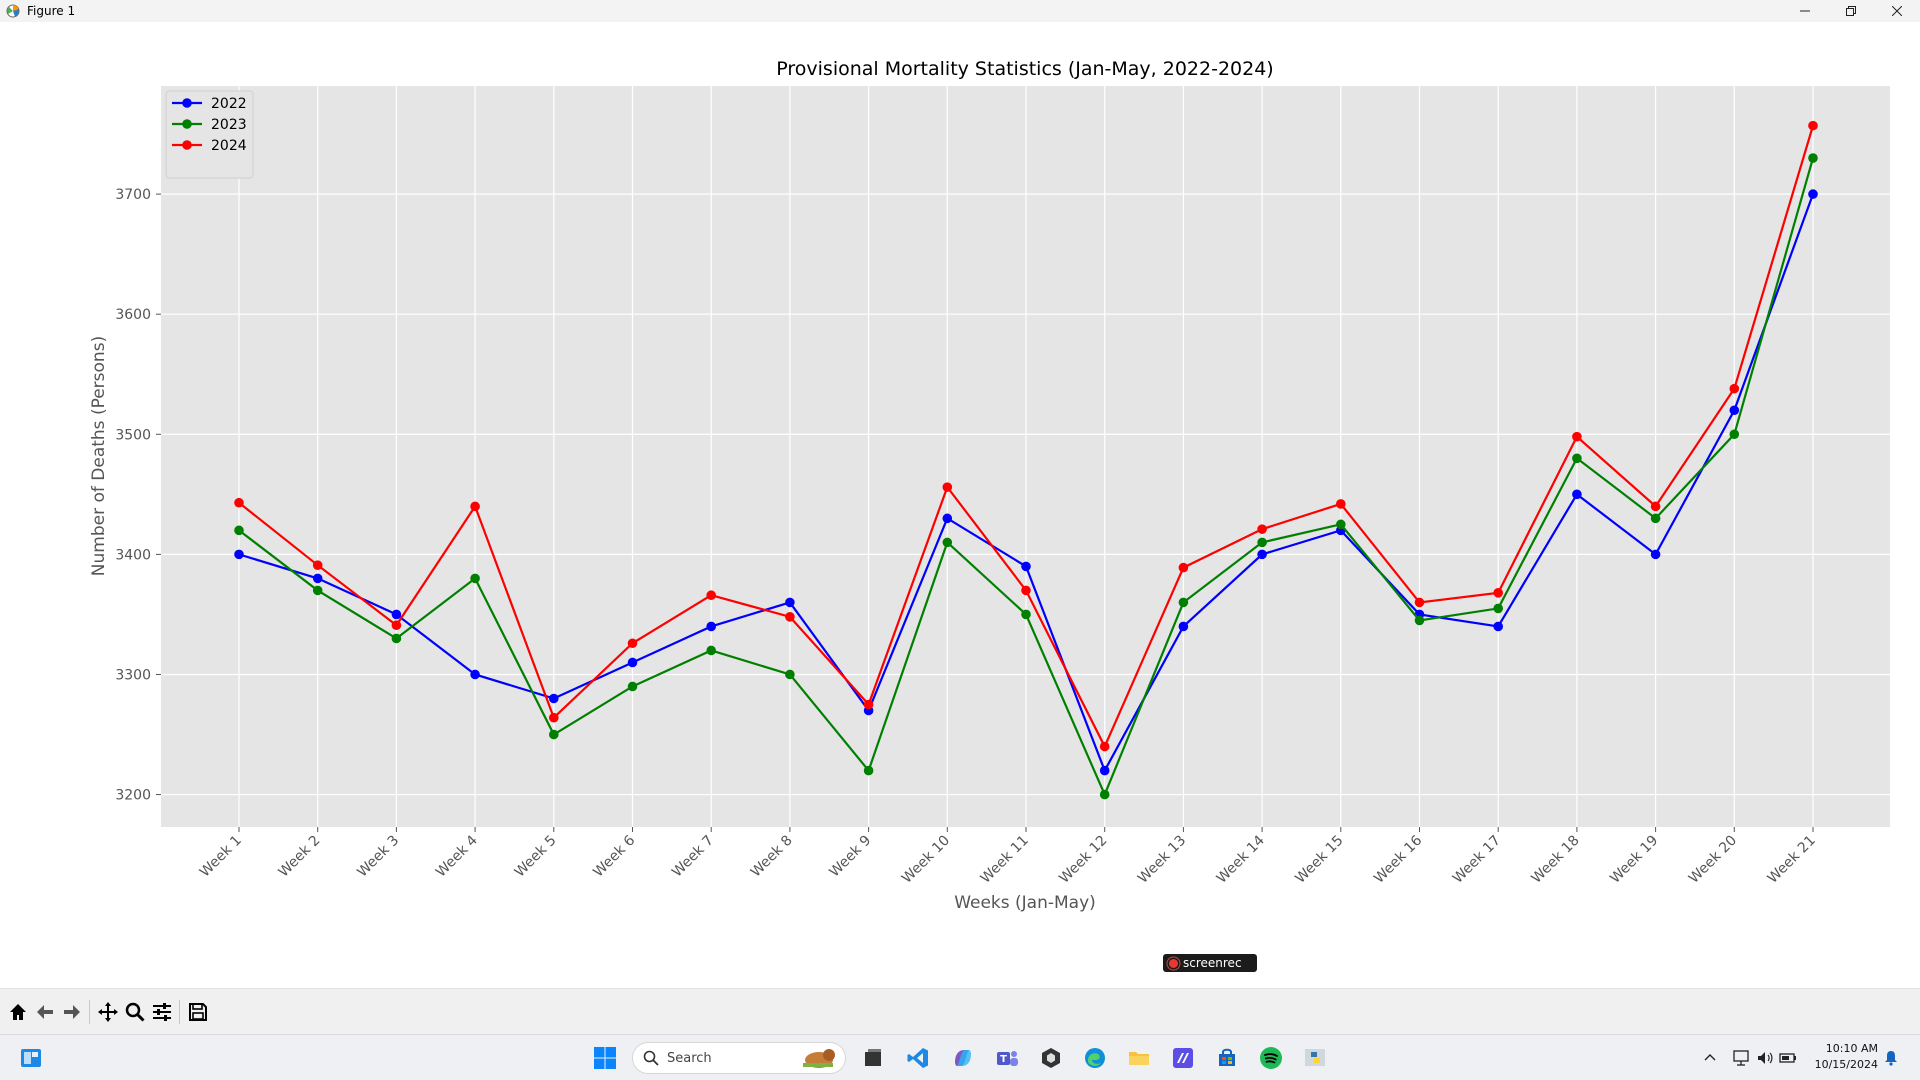 The width and height of the screenshot is (1920, 1080). Describe the element at coordinates (1271, 1058) in the screenshot. I see `spotify-icon` at that location.